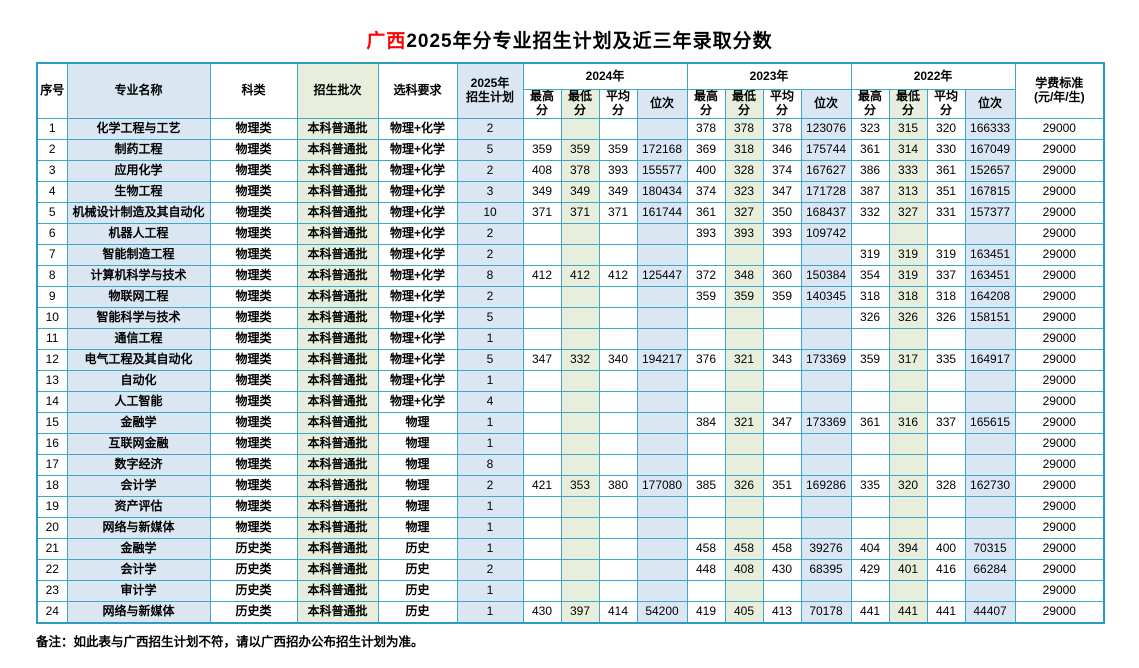  Describe the element at coordinates (990, 612) in the screenshot. I see `cell-rank: 44407` at that location.